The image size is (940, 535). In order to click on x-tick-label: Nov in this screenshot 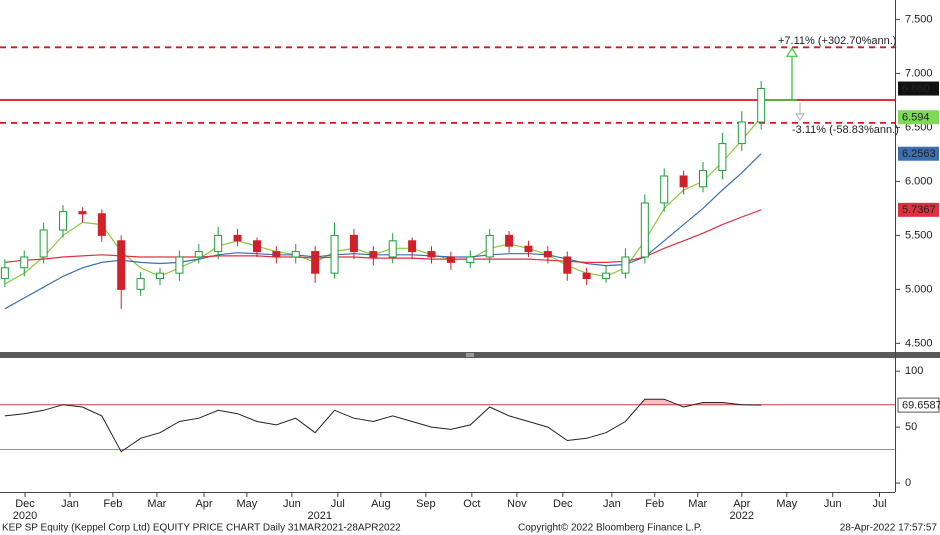, I will do `click(517, 504)`.